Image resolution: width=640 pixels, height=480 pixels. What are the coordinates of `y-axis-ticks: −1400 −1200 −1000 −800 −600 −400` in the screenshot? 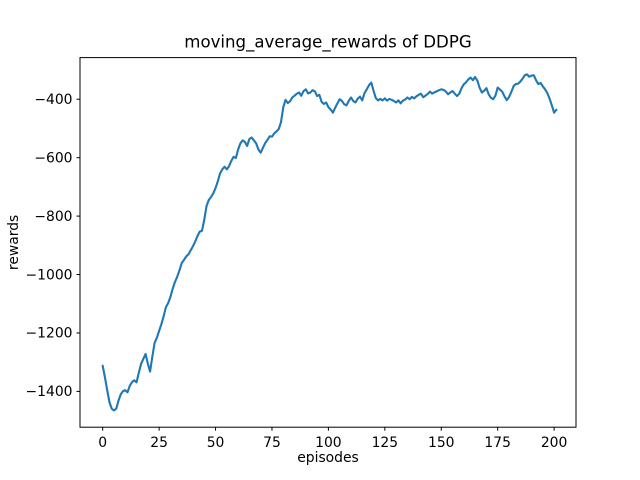 It's located at (53, 246).